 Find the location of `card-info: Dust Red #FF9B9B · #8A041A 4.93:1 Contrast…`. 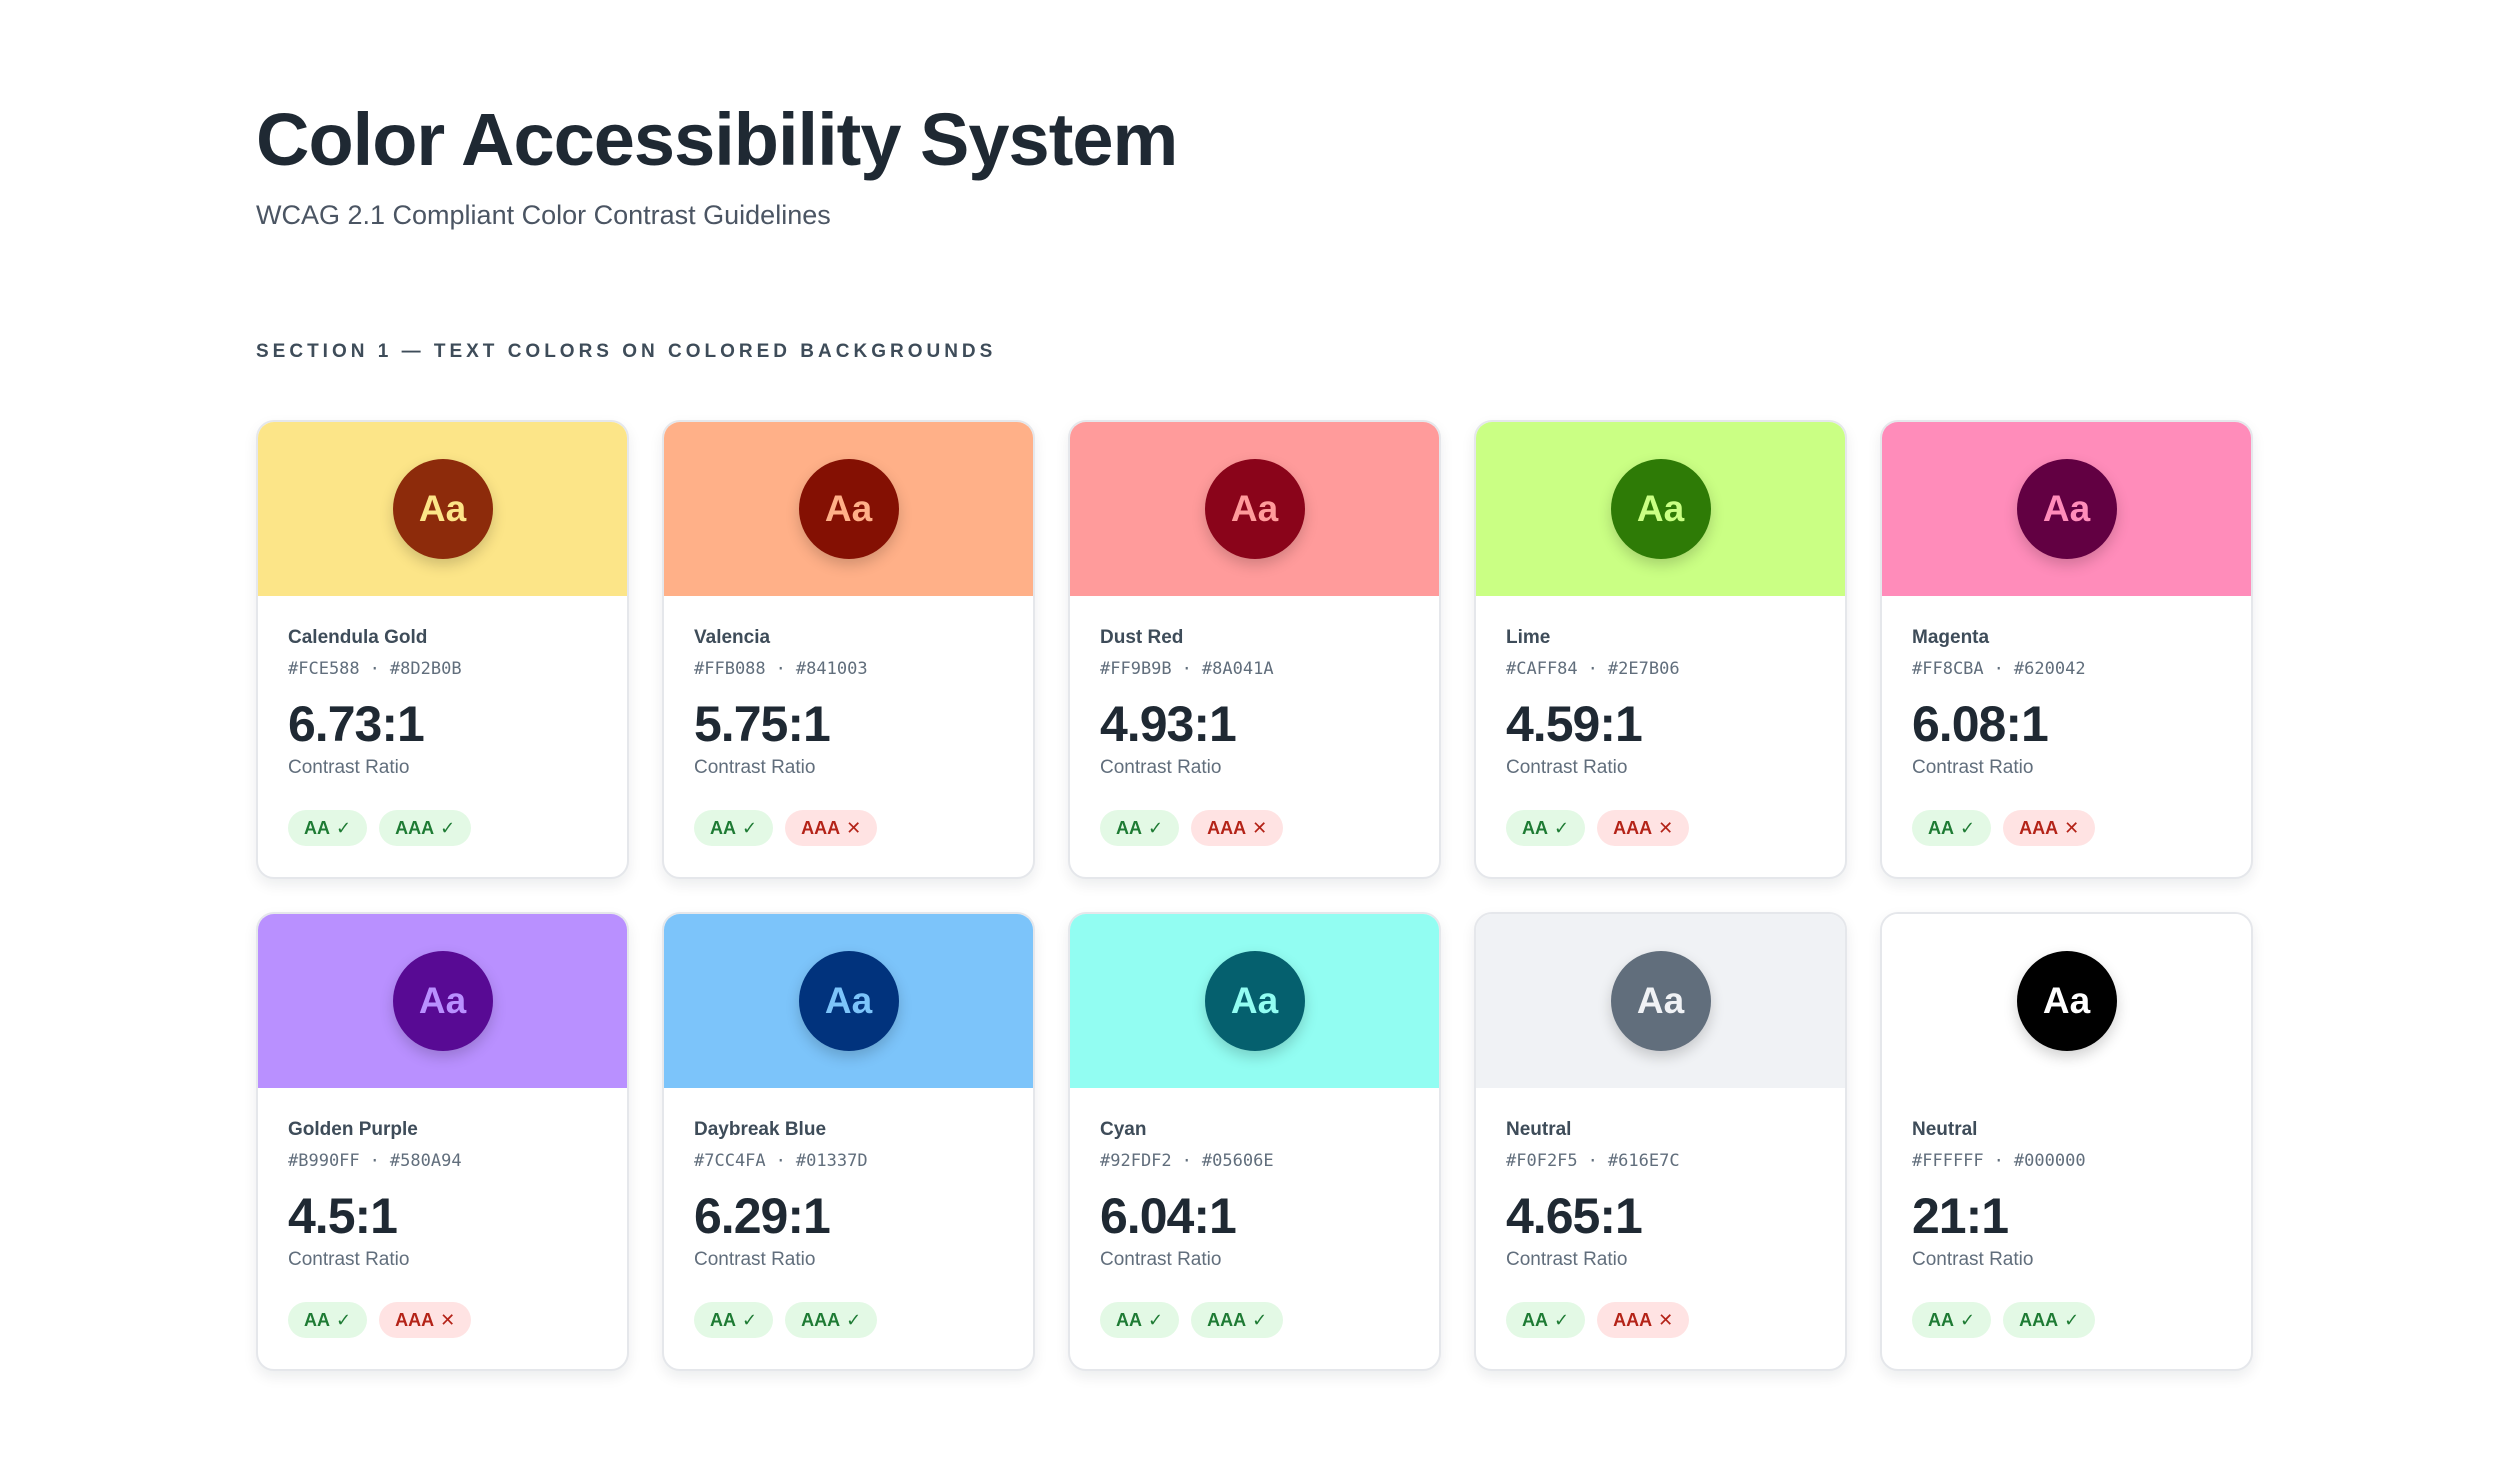

card-info: Dust Red #FF9B9B · #8A041A 4.93:1 Contrast… is located at coordinates (1254, 721).